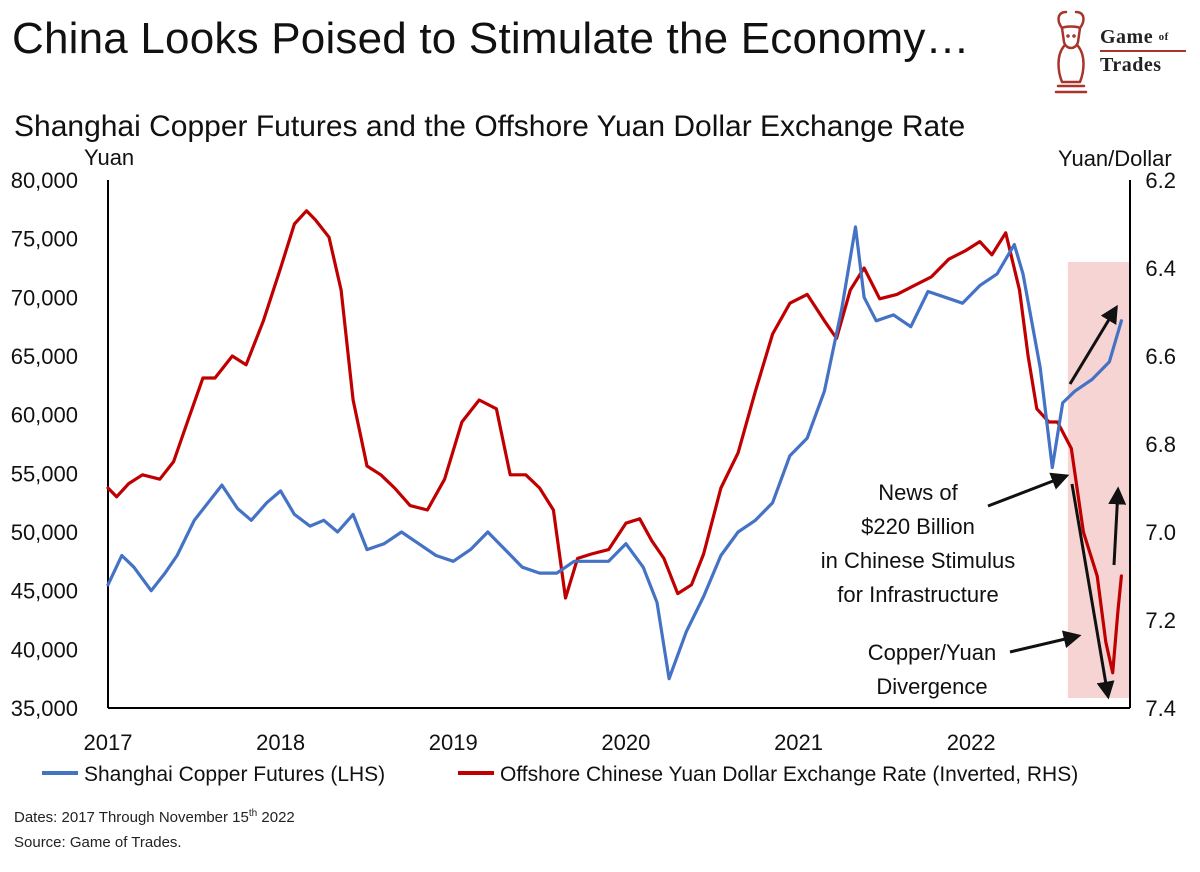 The height and width of the screenshot is (872, 1200). I want to click on dates-prefix: Dates: 2017 Through November 15, so click(131, 817).